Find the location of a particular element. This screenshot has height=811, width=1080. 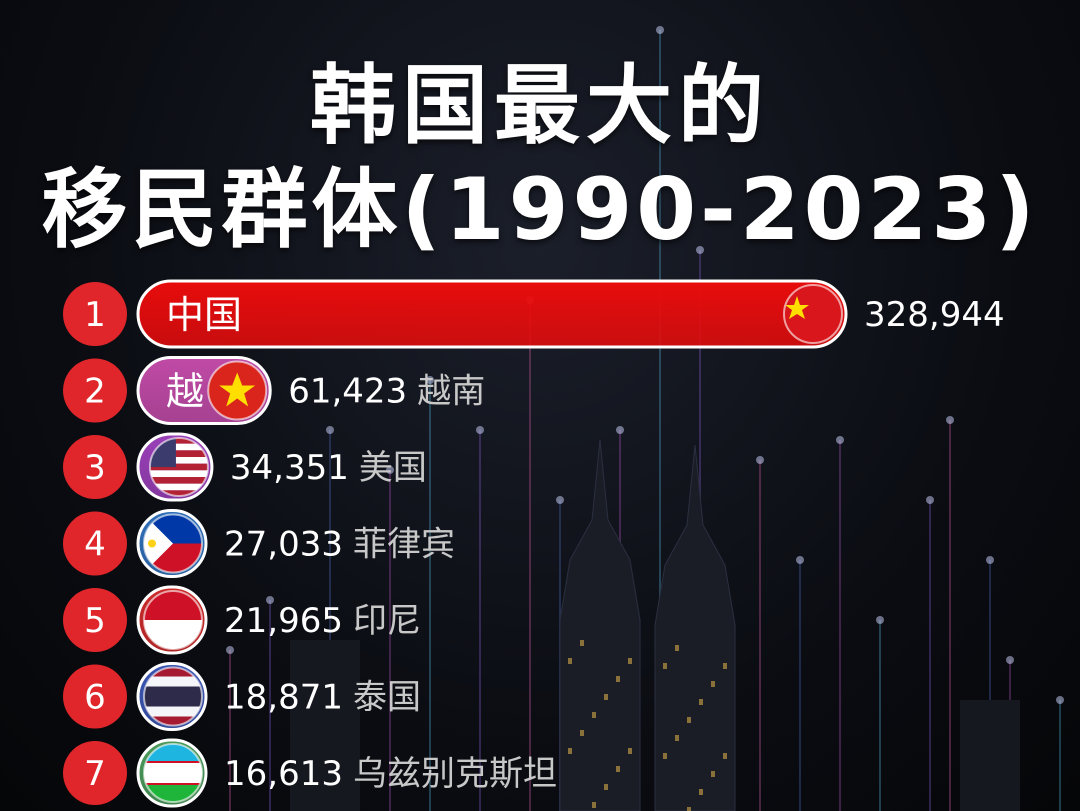

bar is located at coordinates (492, 314).